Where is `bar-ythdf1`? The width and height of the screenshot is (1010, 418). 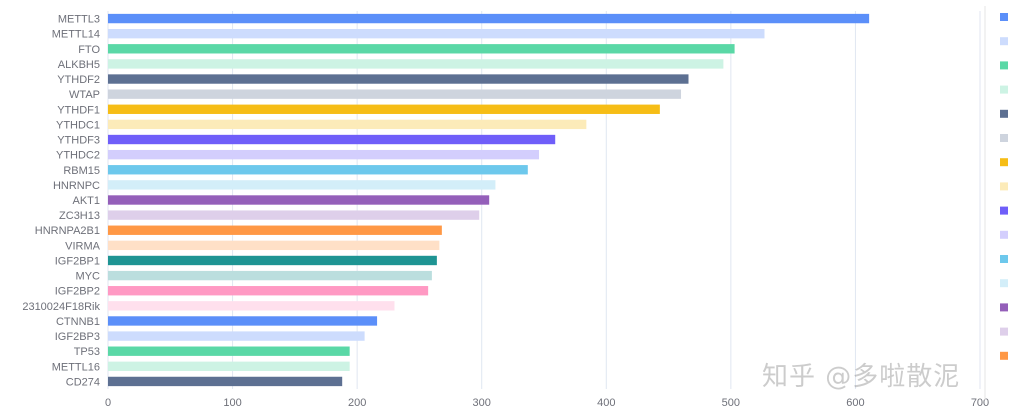 bar-ythdf1 is located at coordinates (384, 109).